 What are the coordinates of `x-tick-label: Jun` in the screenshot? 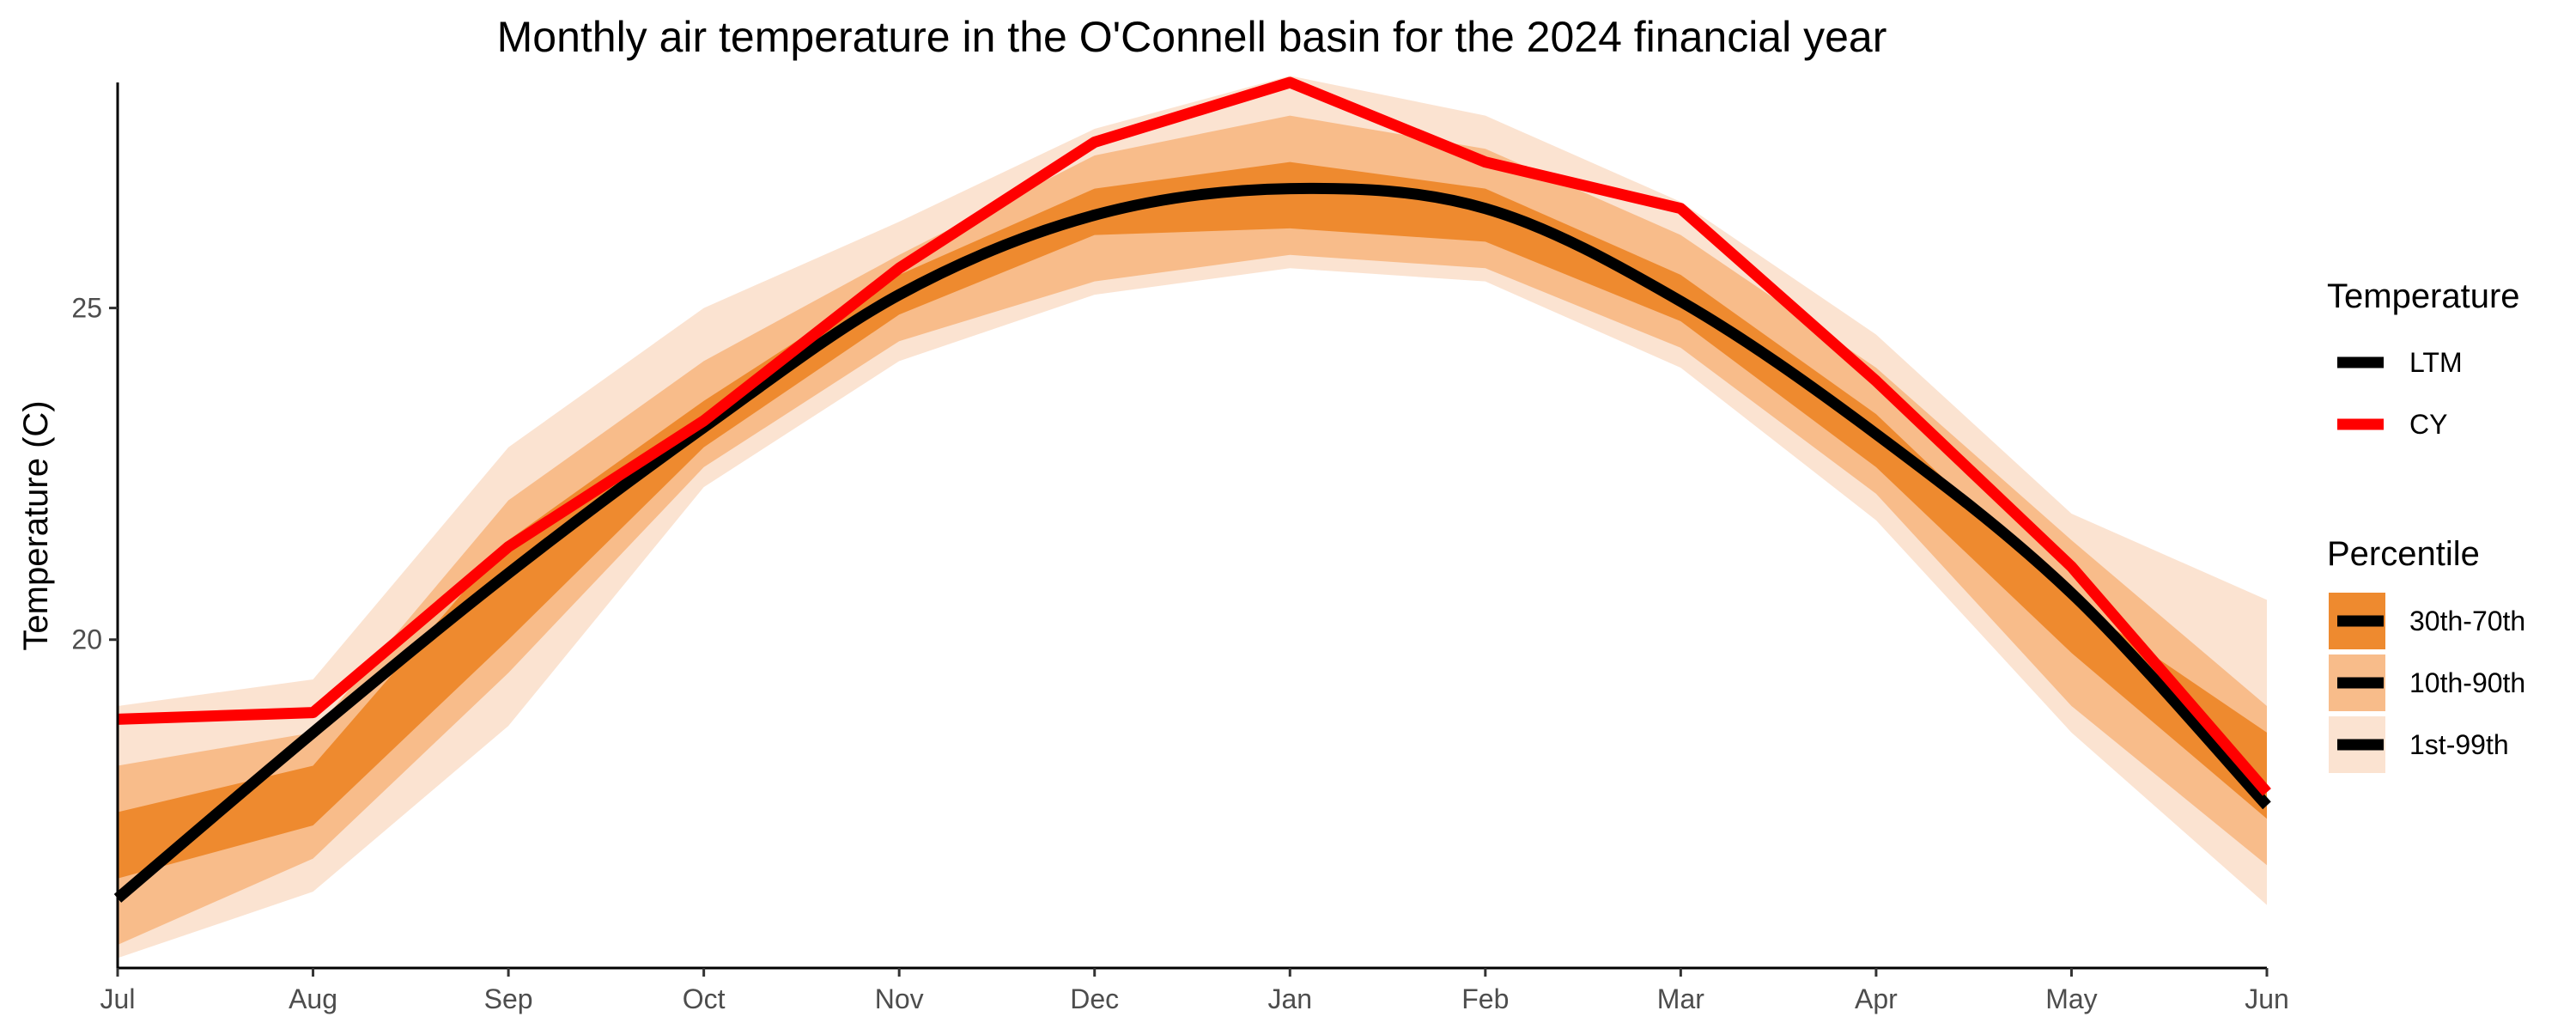 It's located at (2267, 998).